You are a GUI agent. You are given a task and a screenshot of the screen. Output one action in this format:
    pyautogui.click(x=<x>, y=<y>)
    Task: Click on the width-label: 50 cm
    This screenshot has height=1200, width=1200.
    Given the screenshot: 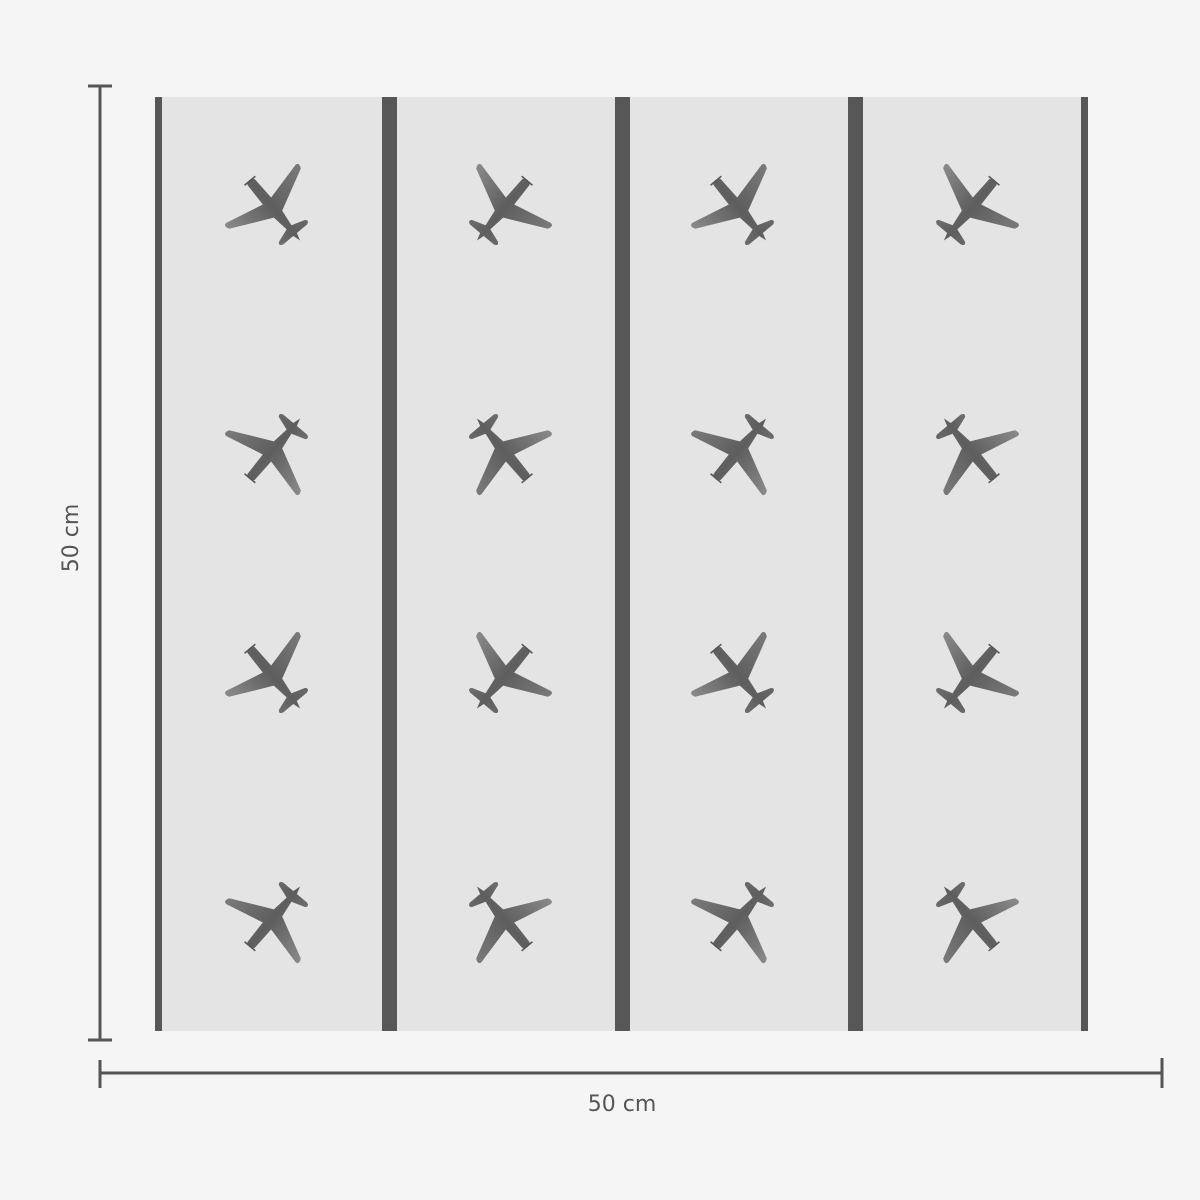 What is the action you would take?
    pyautogui.click(x=622, y=1104)
    